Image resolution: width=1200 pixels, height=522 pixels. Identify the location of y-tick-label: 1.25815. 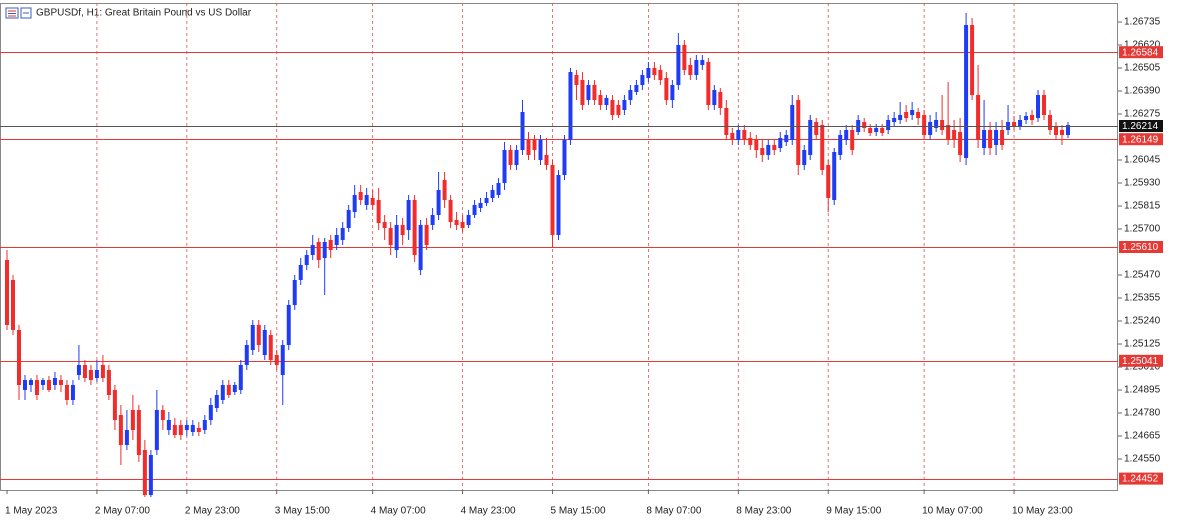
(1142, 206).